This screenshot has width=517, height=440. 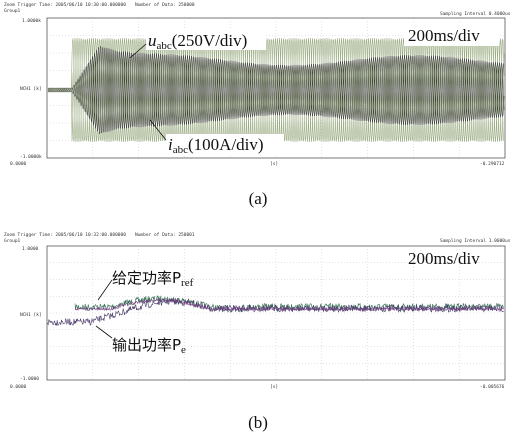 I want to click on axis-right-time: -0.005676, so click(x=492, y=387).